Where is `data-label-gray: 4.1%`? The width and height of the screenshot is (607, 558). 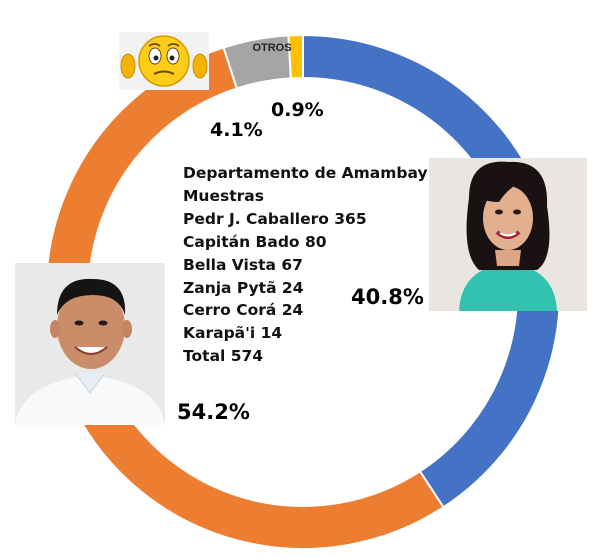 data-label-gray: 4.1% is located at coordinates (236, 130).